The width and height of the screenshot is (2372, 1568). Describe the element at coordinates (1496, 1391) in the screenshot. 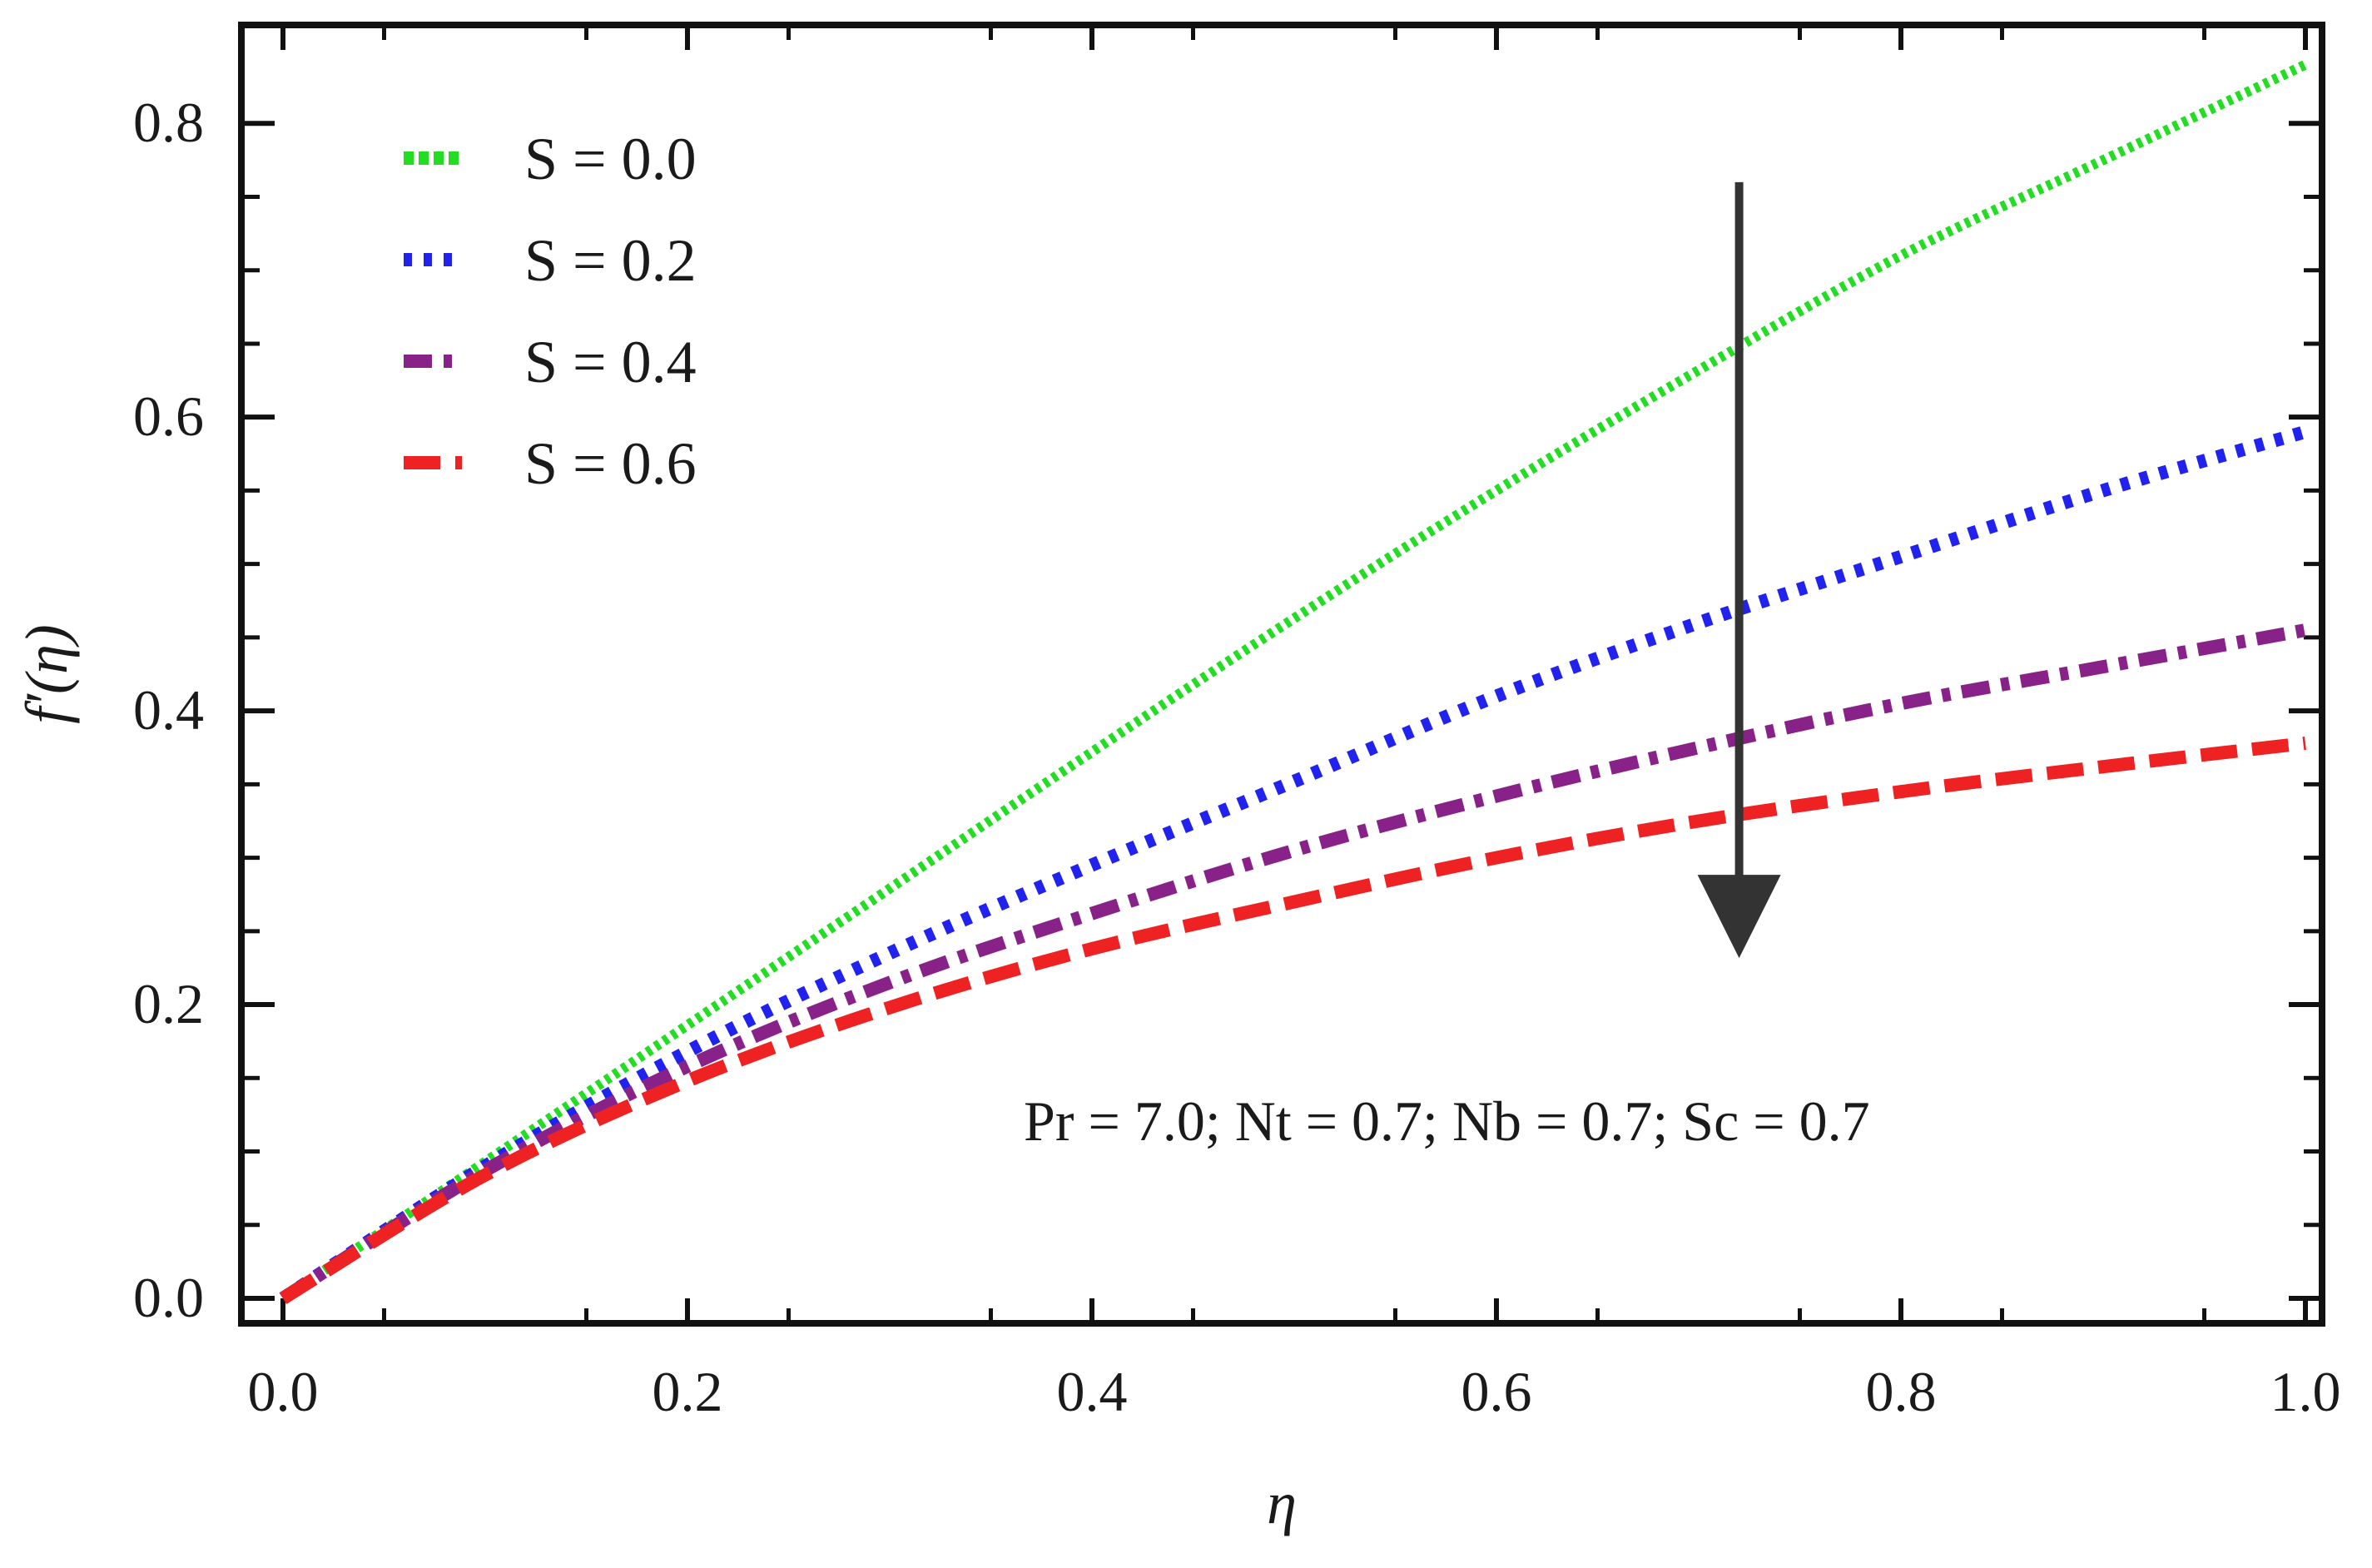

I see `x-tick-label: 0.6` at that location.